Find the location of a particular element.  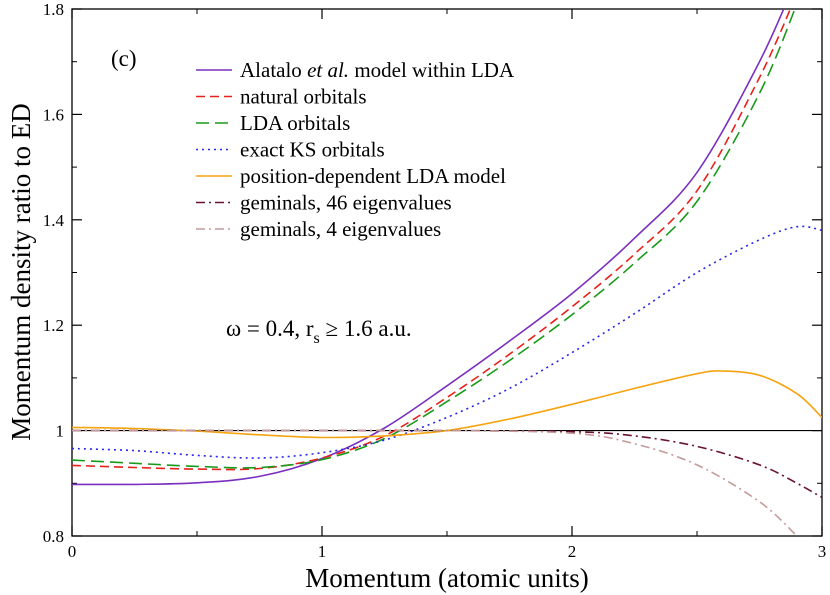

y-tick-label: 0.8 is located at coordinates (53, 536).